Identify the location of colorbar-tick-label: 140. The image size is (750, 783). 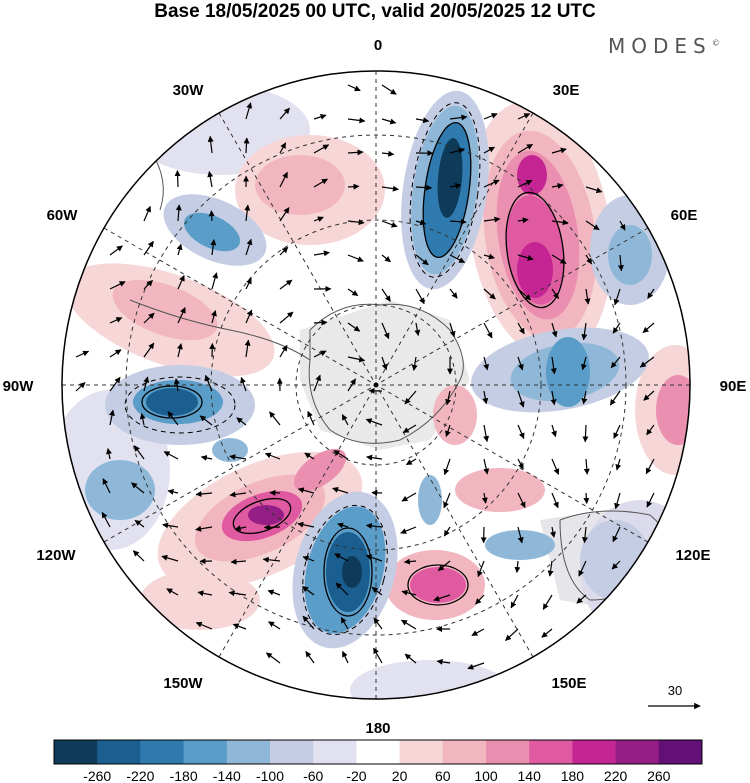
(530, 775).